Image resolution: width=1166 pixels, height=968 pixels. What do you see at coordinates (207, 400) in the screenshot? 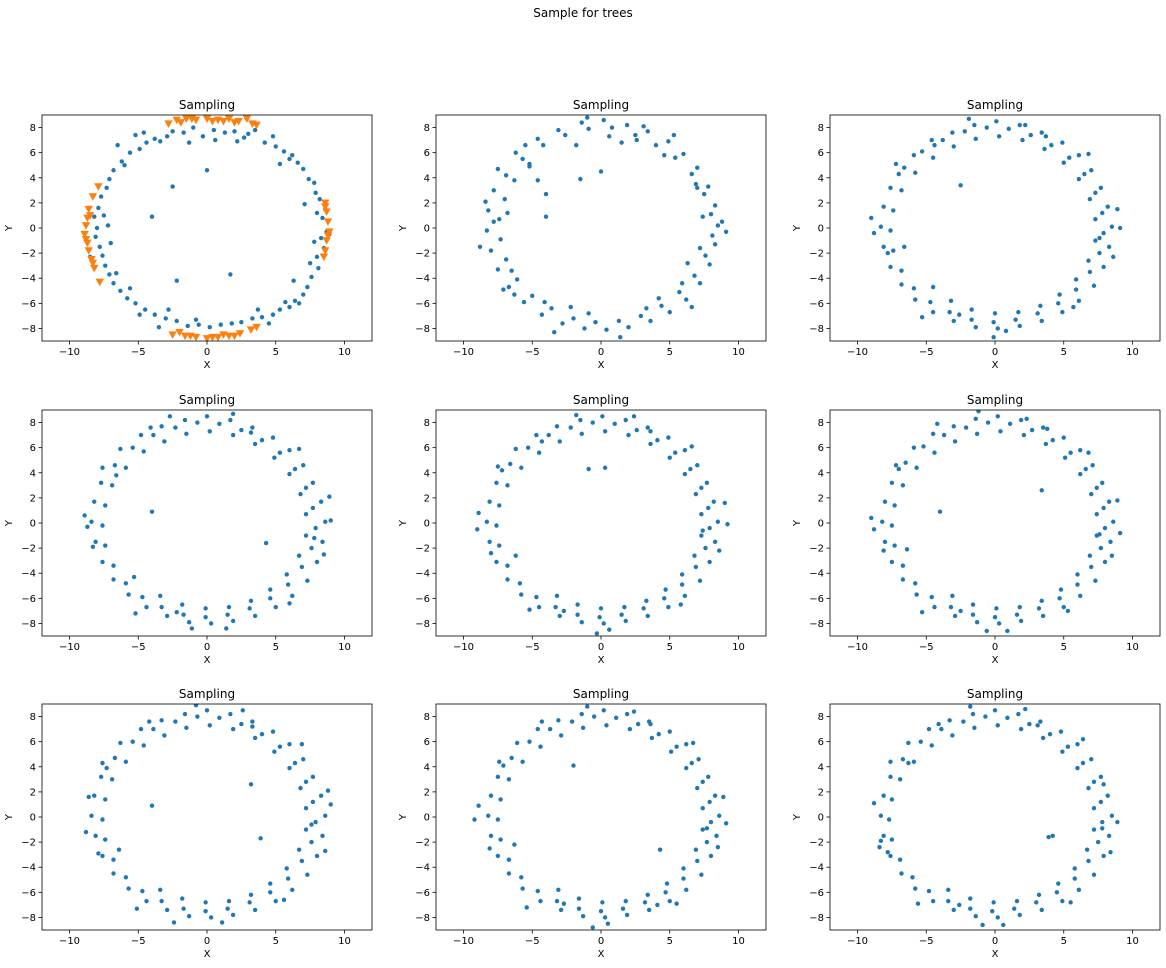
I see `subplot-title: Sampling` at bounding box center [207, 400].